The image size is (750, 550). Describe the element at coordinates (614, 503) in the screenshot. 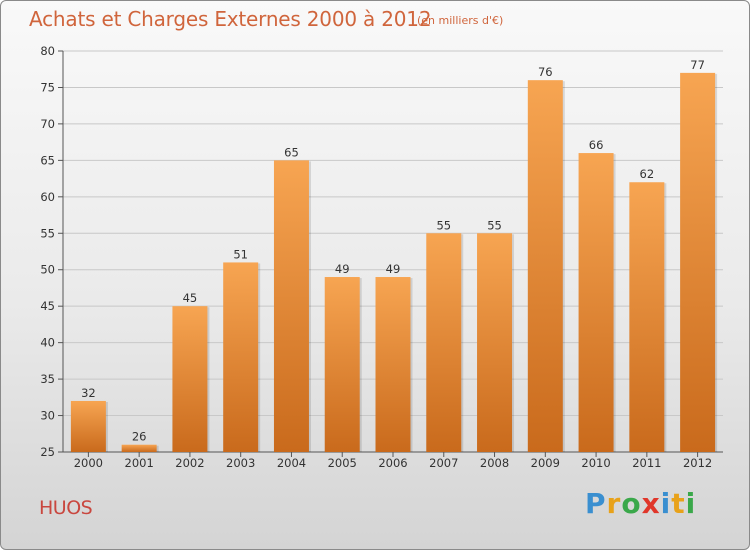

I see `logo-letter: r` at that location.